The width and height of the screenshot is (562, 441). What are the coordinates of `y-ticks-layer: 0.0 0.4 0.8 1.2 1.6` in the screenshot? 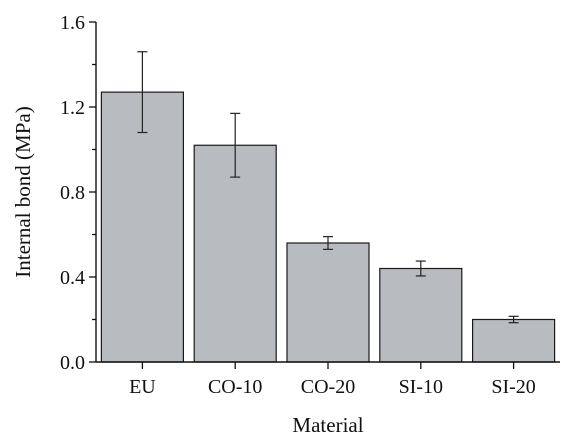 It's located at (78, 193).